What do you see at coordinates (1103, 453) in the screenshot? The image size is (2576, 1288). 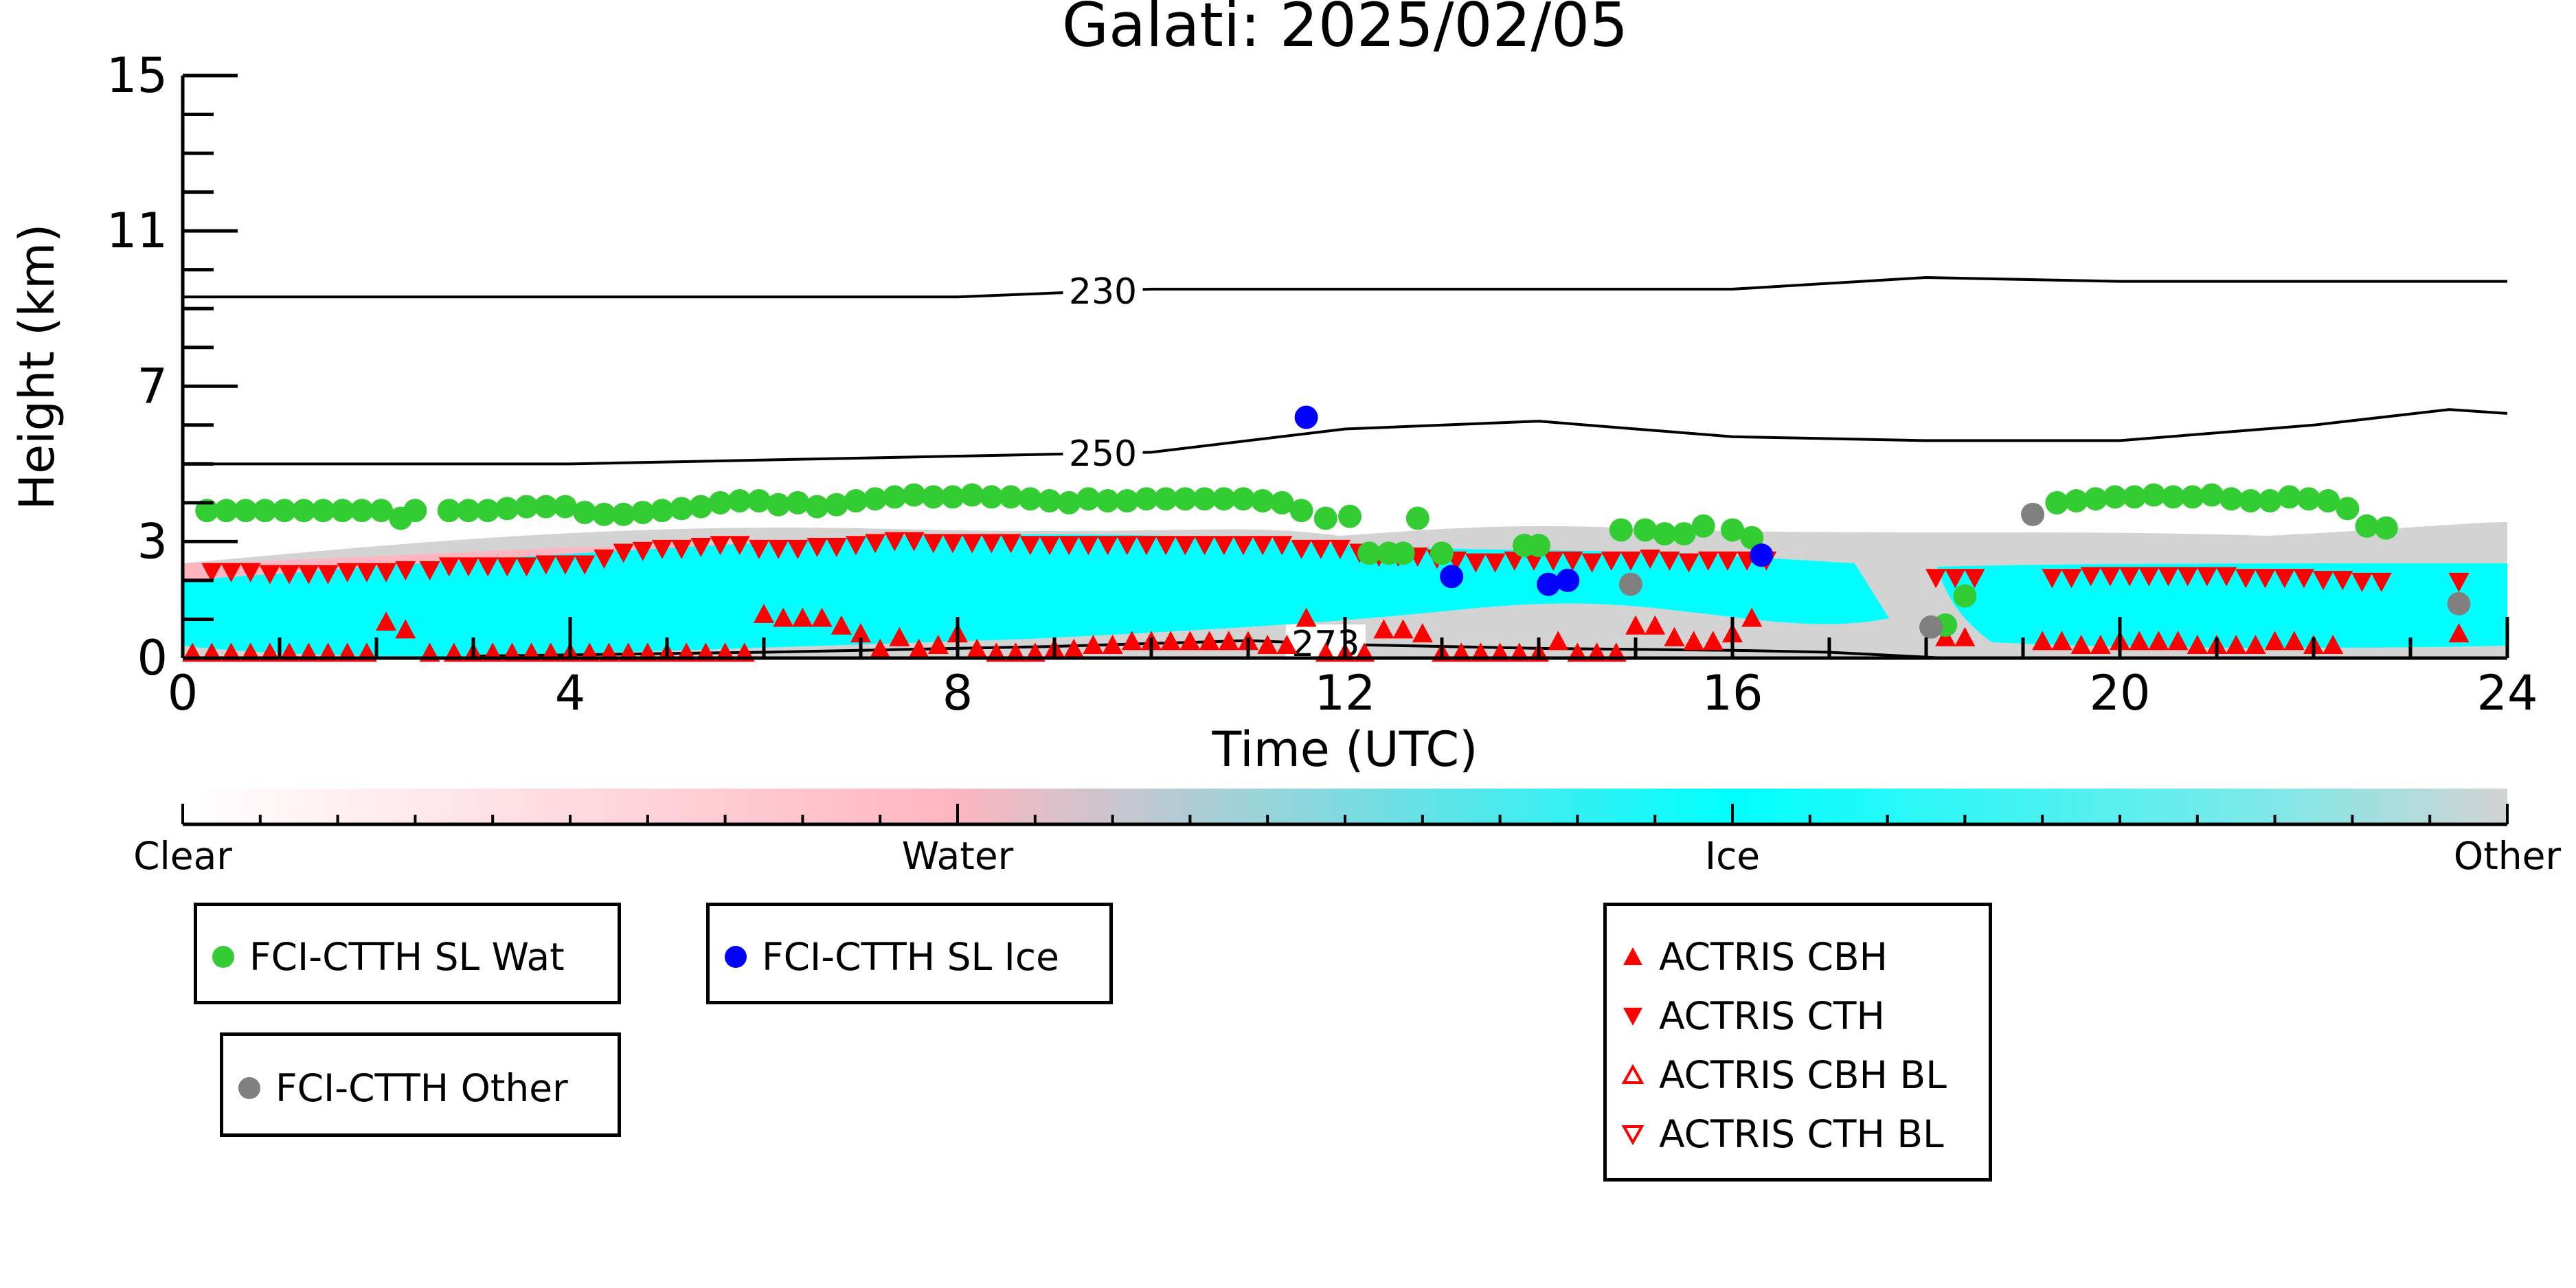 I see `contour-label-bg` at bounding box center [1103, 453].